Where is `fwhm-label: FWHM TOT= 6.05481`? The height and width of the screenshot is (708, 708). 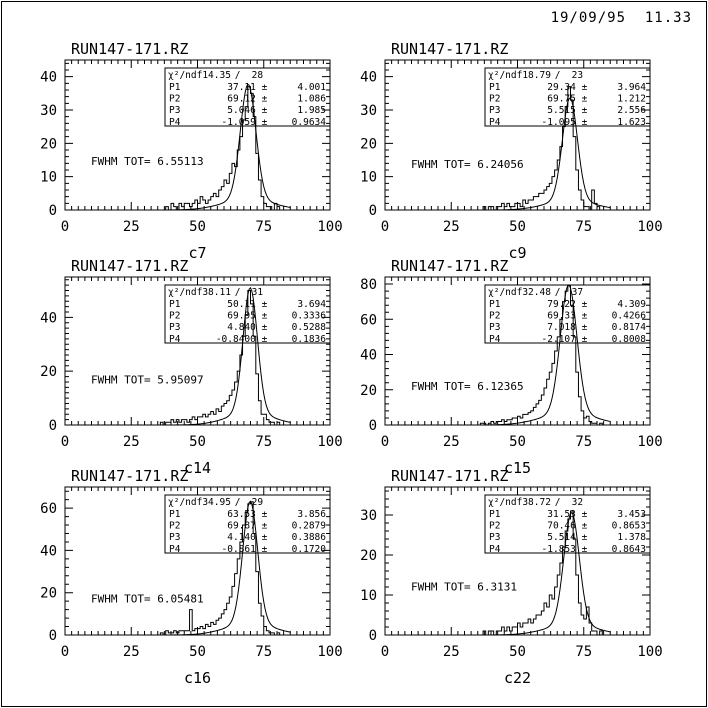 fwhm-label: FWHM TOT= 6.05481 is located at coordinates (147, 598).